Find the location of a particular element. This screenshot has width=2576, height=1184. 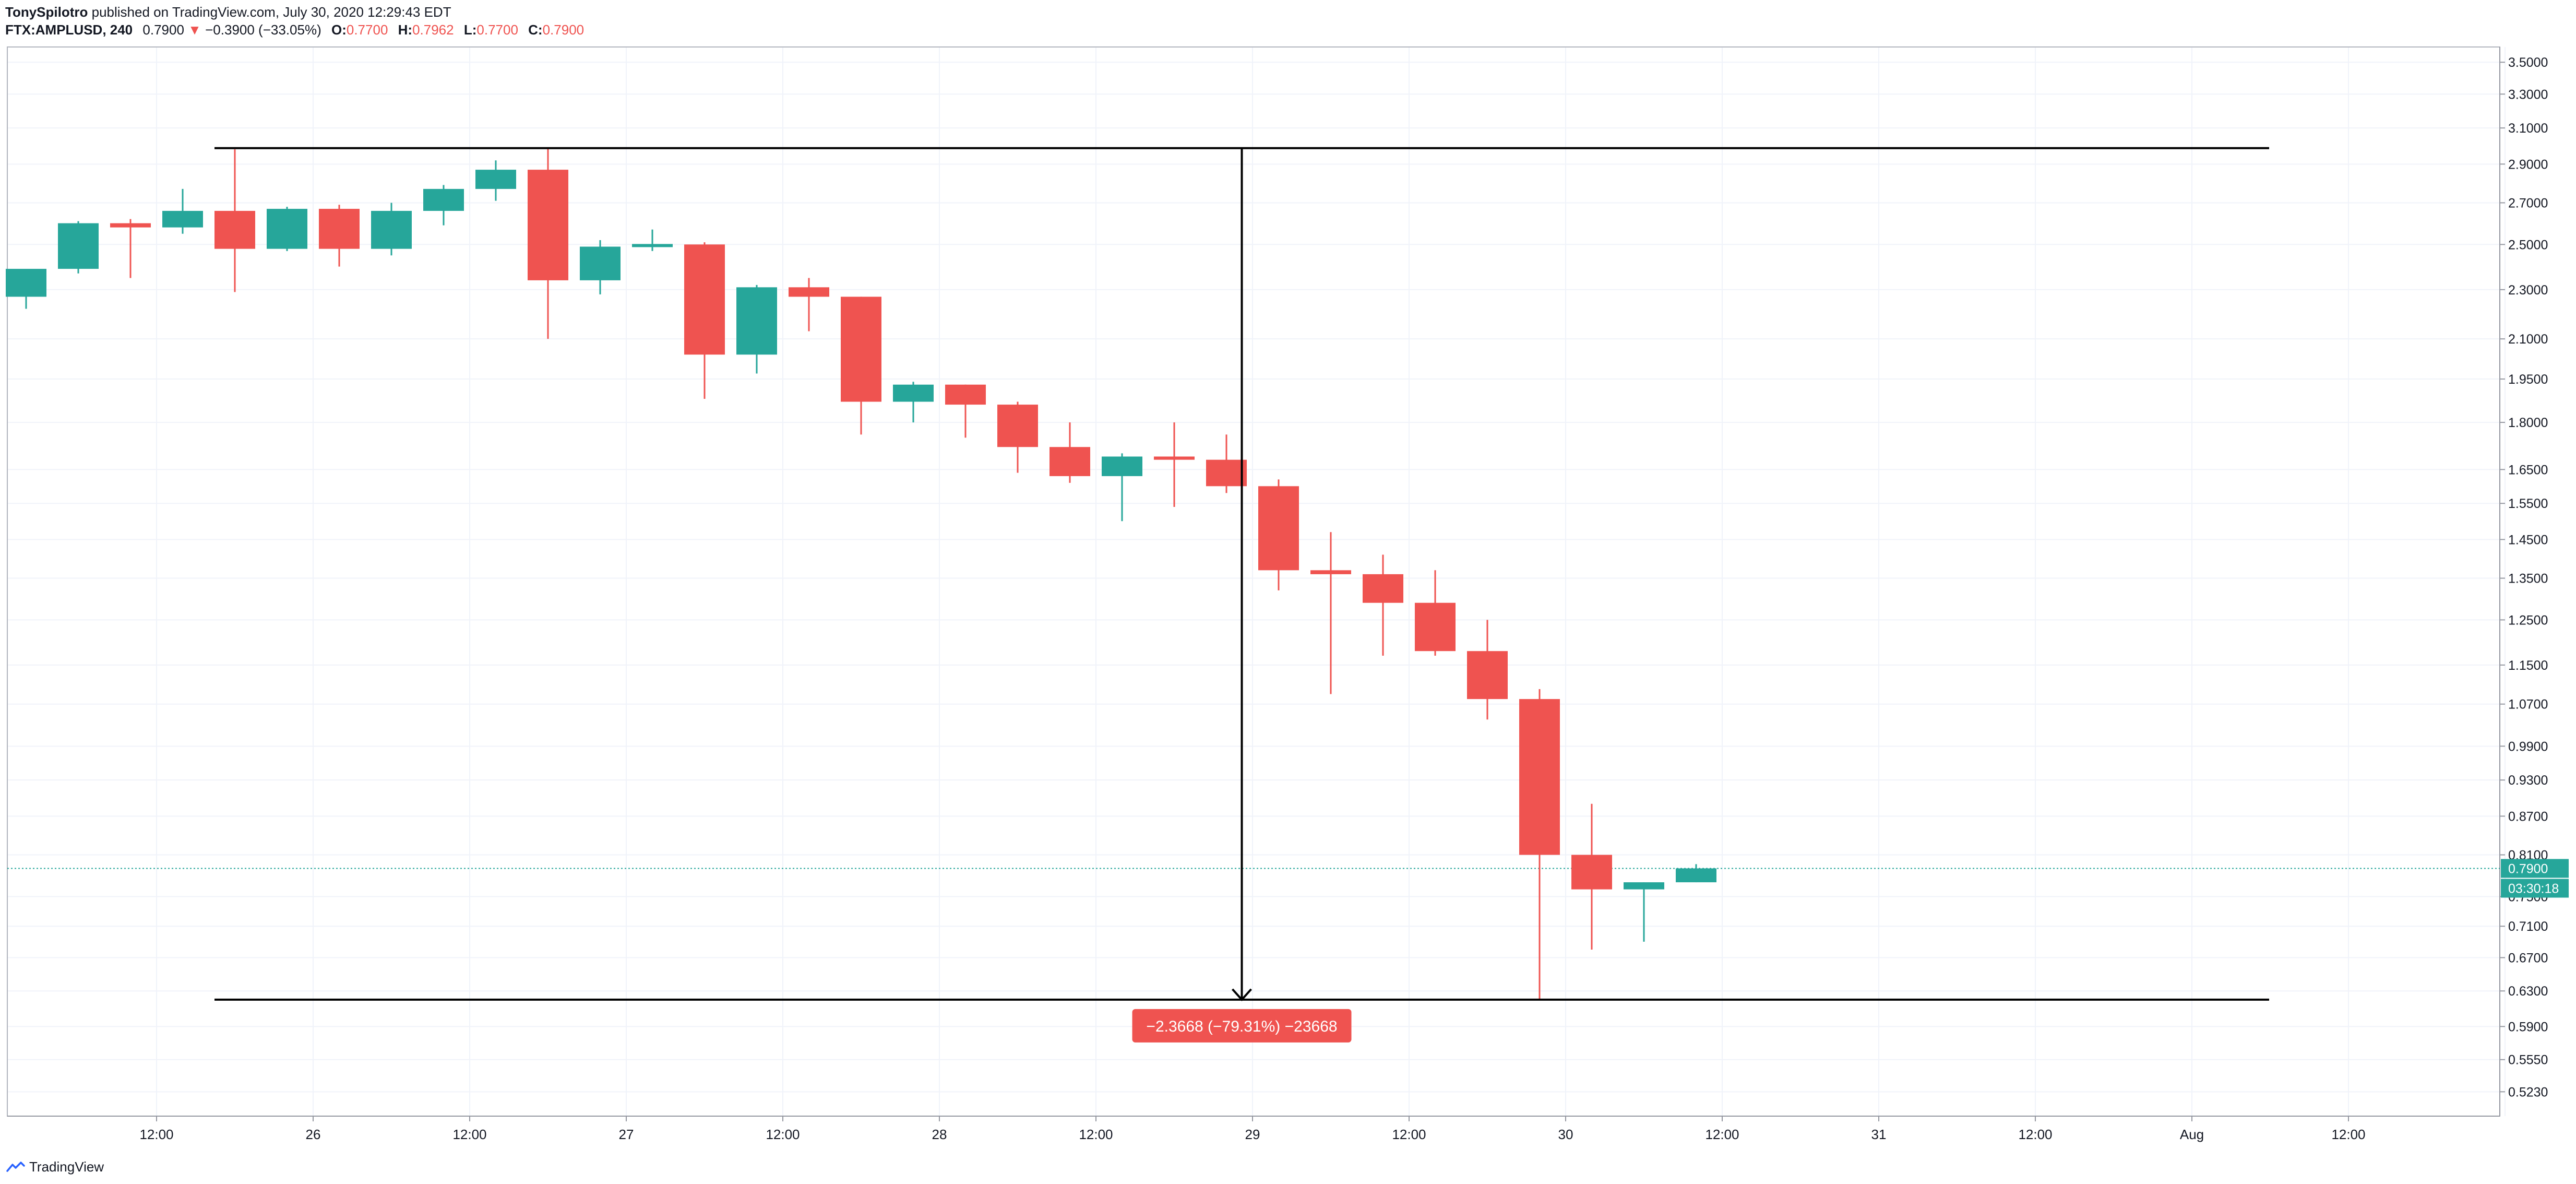

price-tick-label: 0.6300 is located at coordinates (2528, 991).